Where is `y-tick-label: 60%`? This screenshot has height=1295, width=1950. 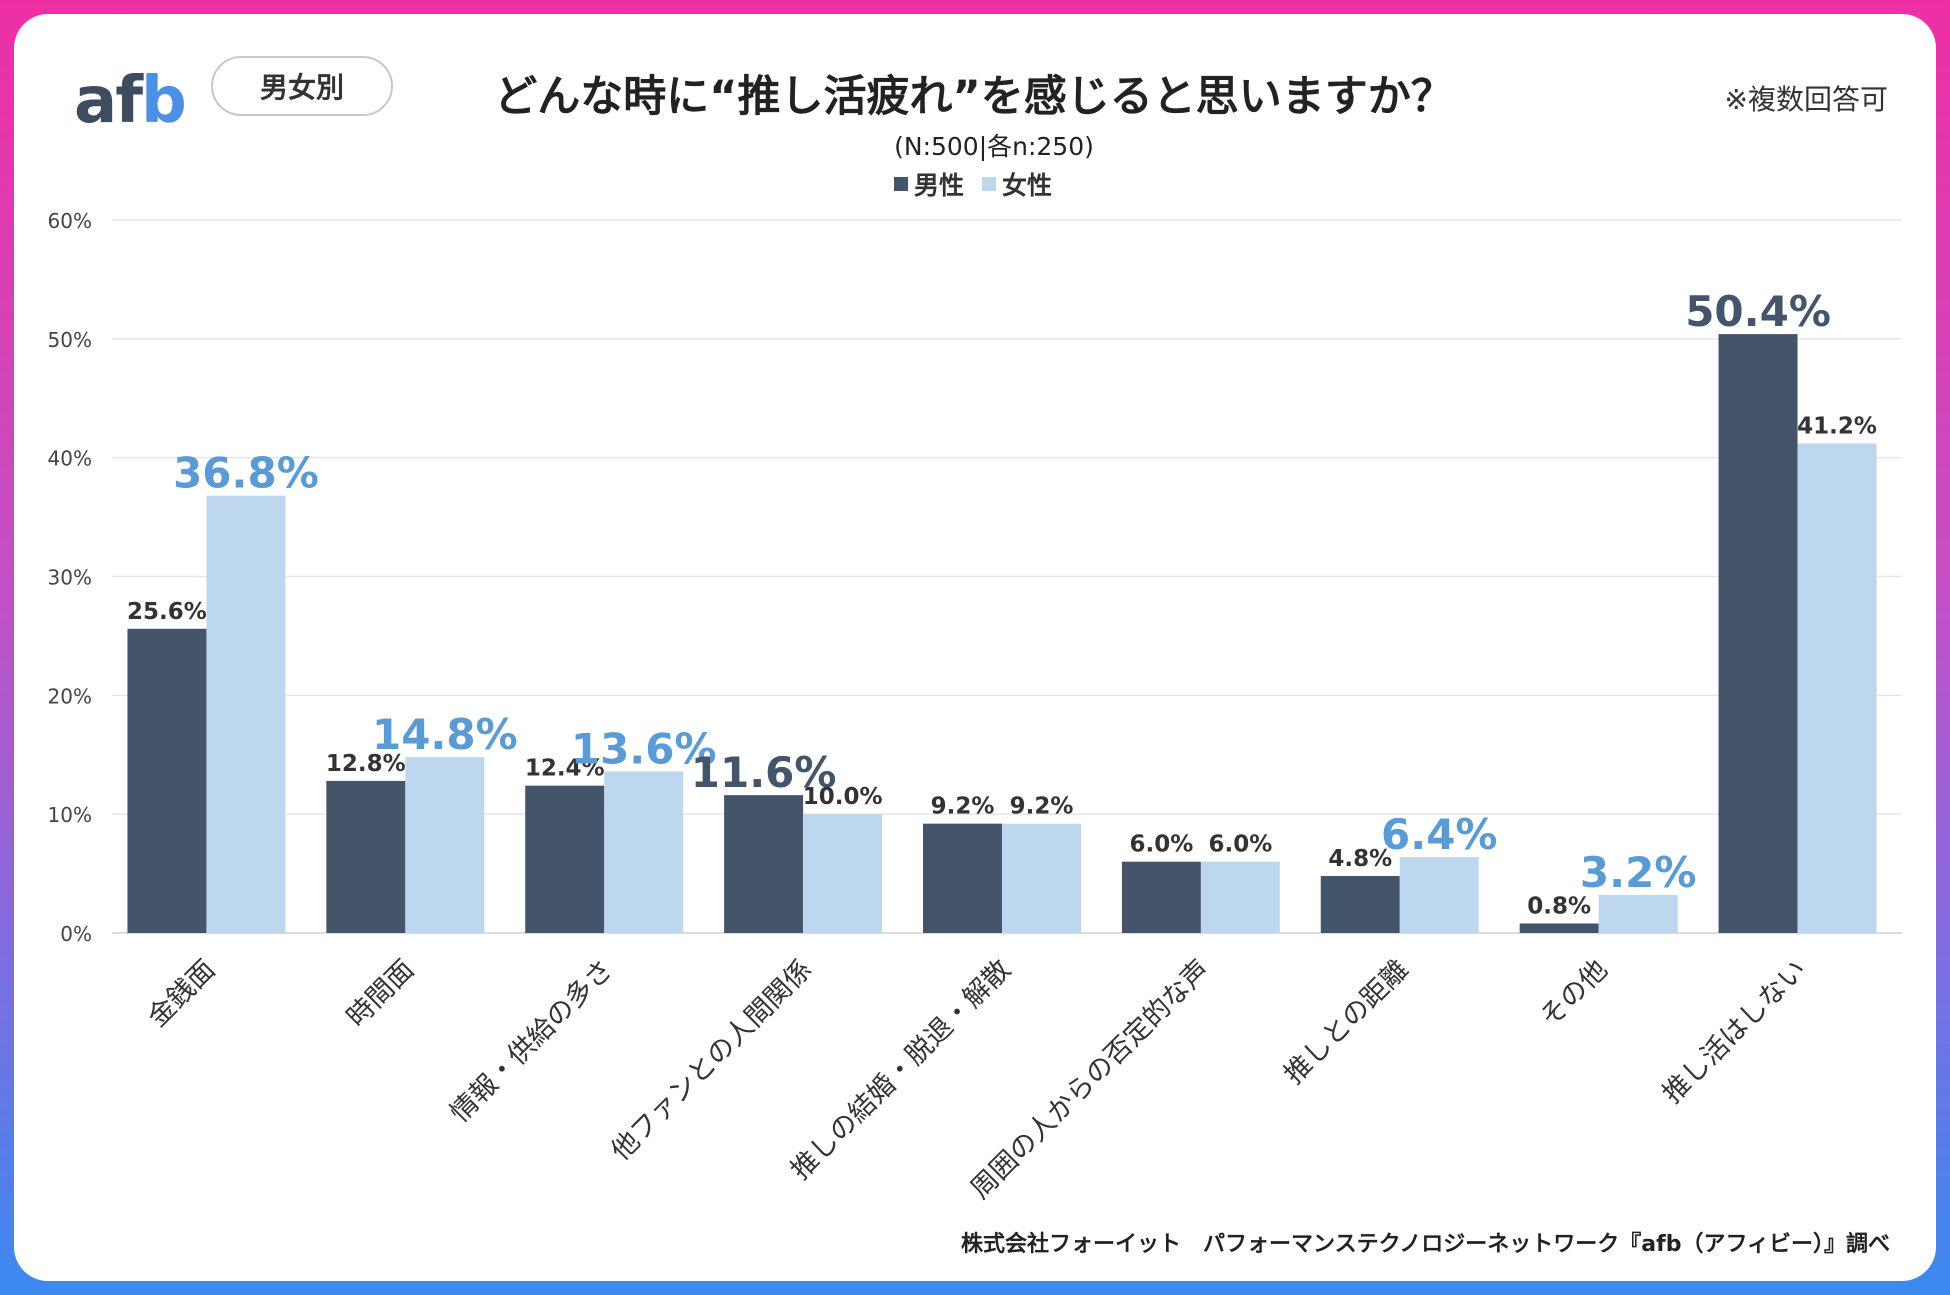 y-tick-label: 60% is located at coordinates (70, 221).